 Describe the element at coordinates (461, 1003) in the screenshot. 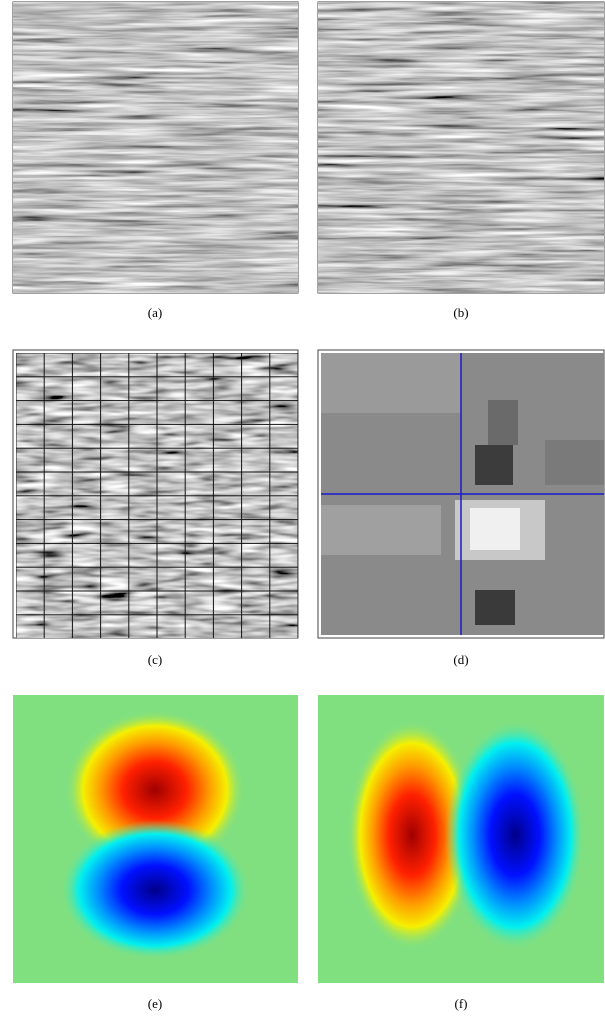

I see `caption-f: (f)` at that location.